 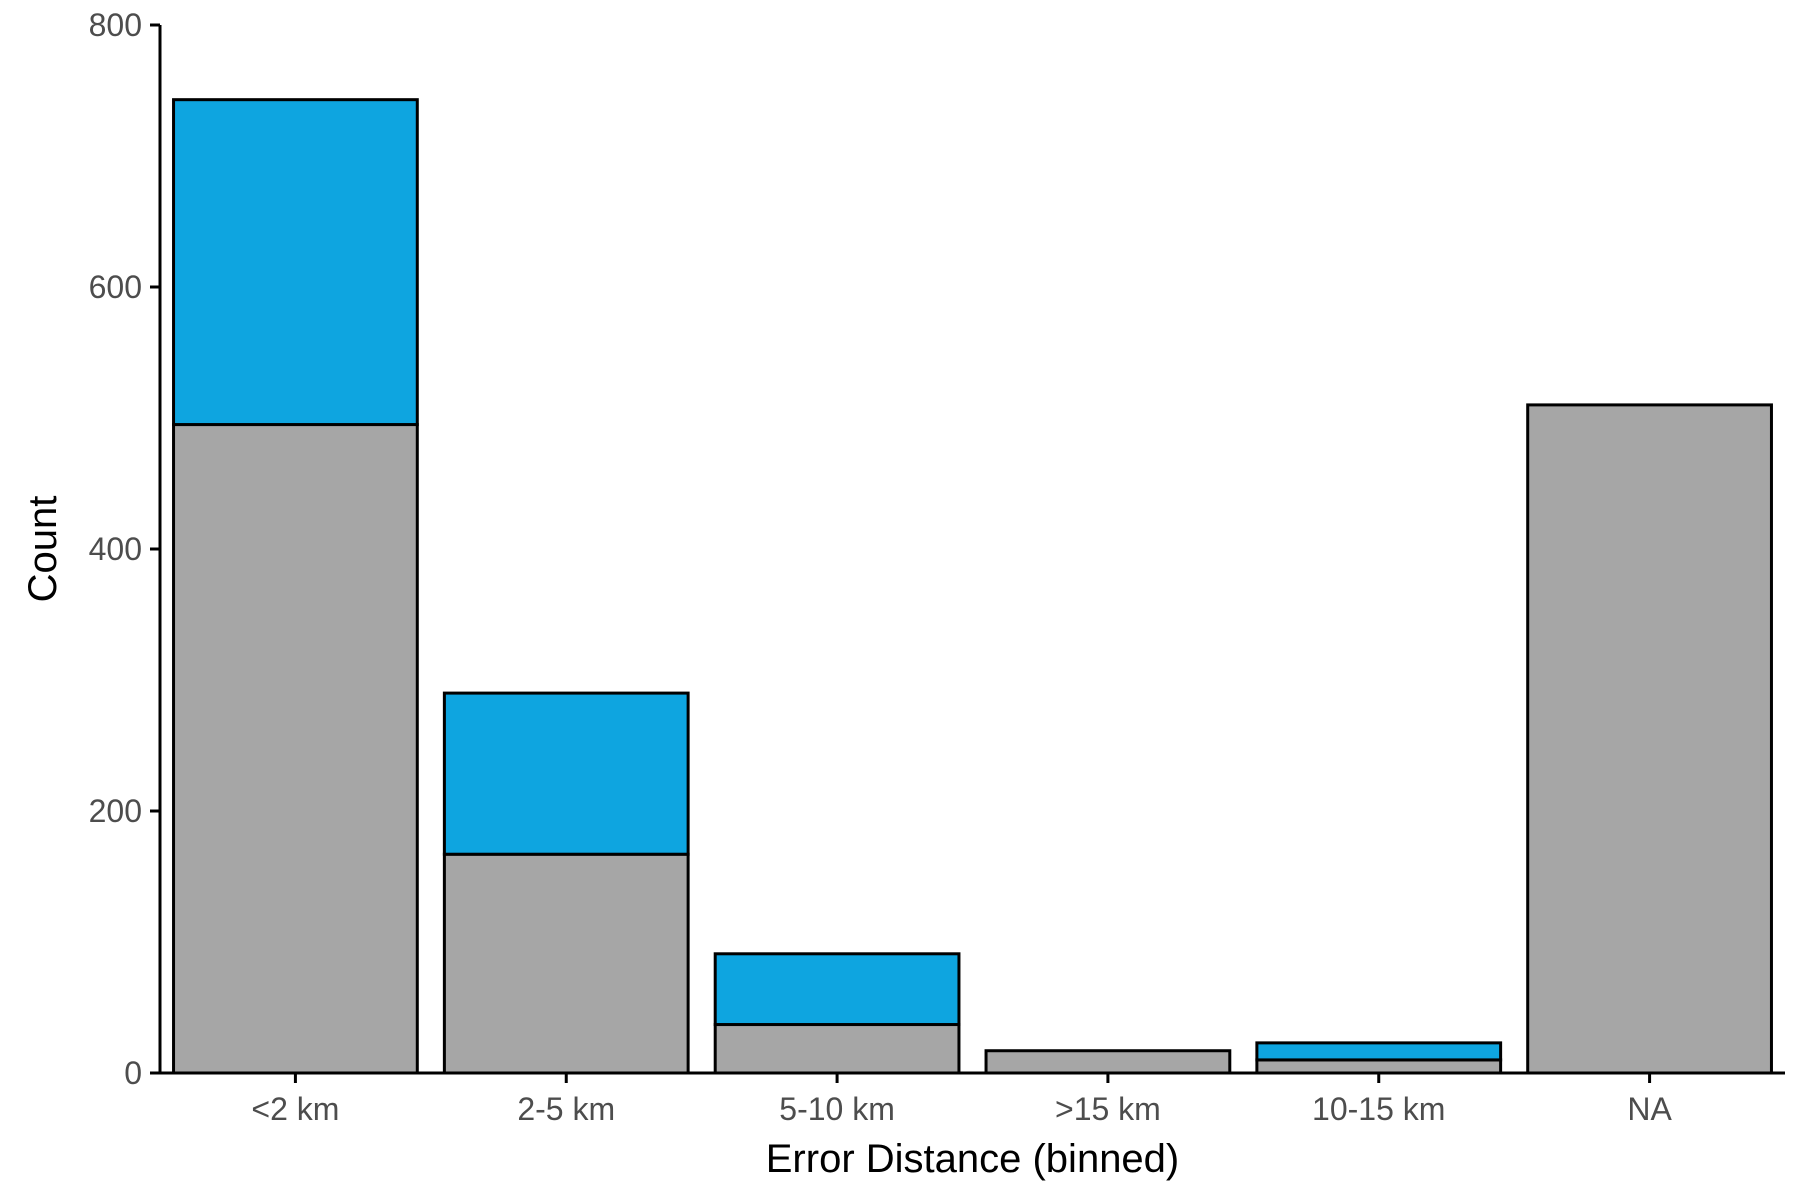 I want to click on y-axis-title: Count, so click(x=43, y=549).